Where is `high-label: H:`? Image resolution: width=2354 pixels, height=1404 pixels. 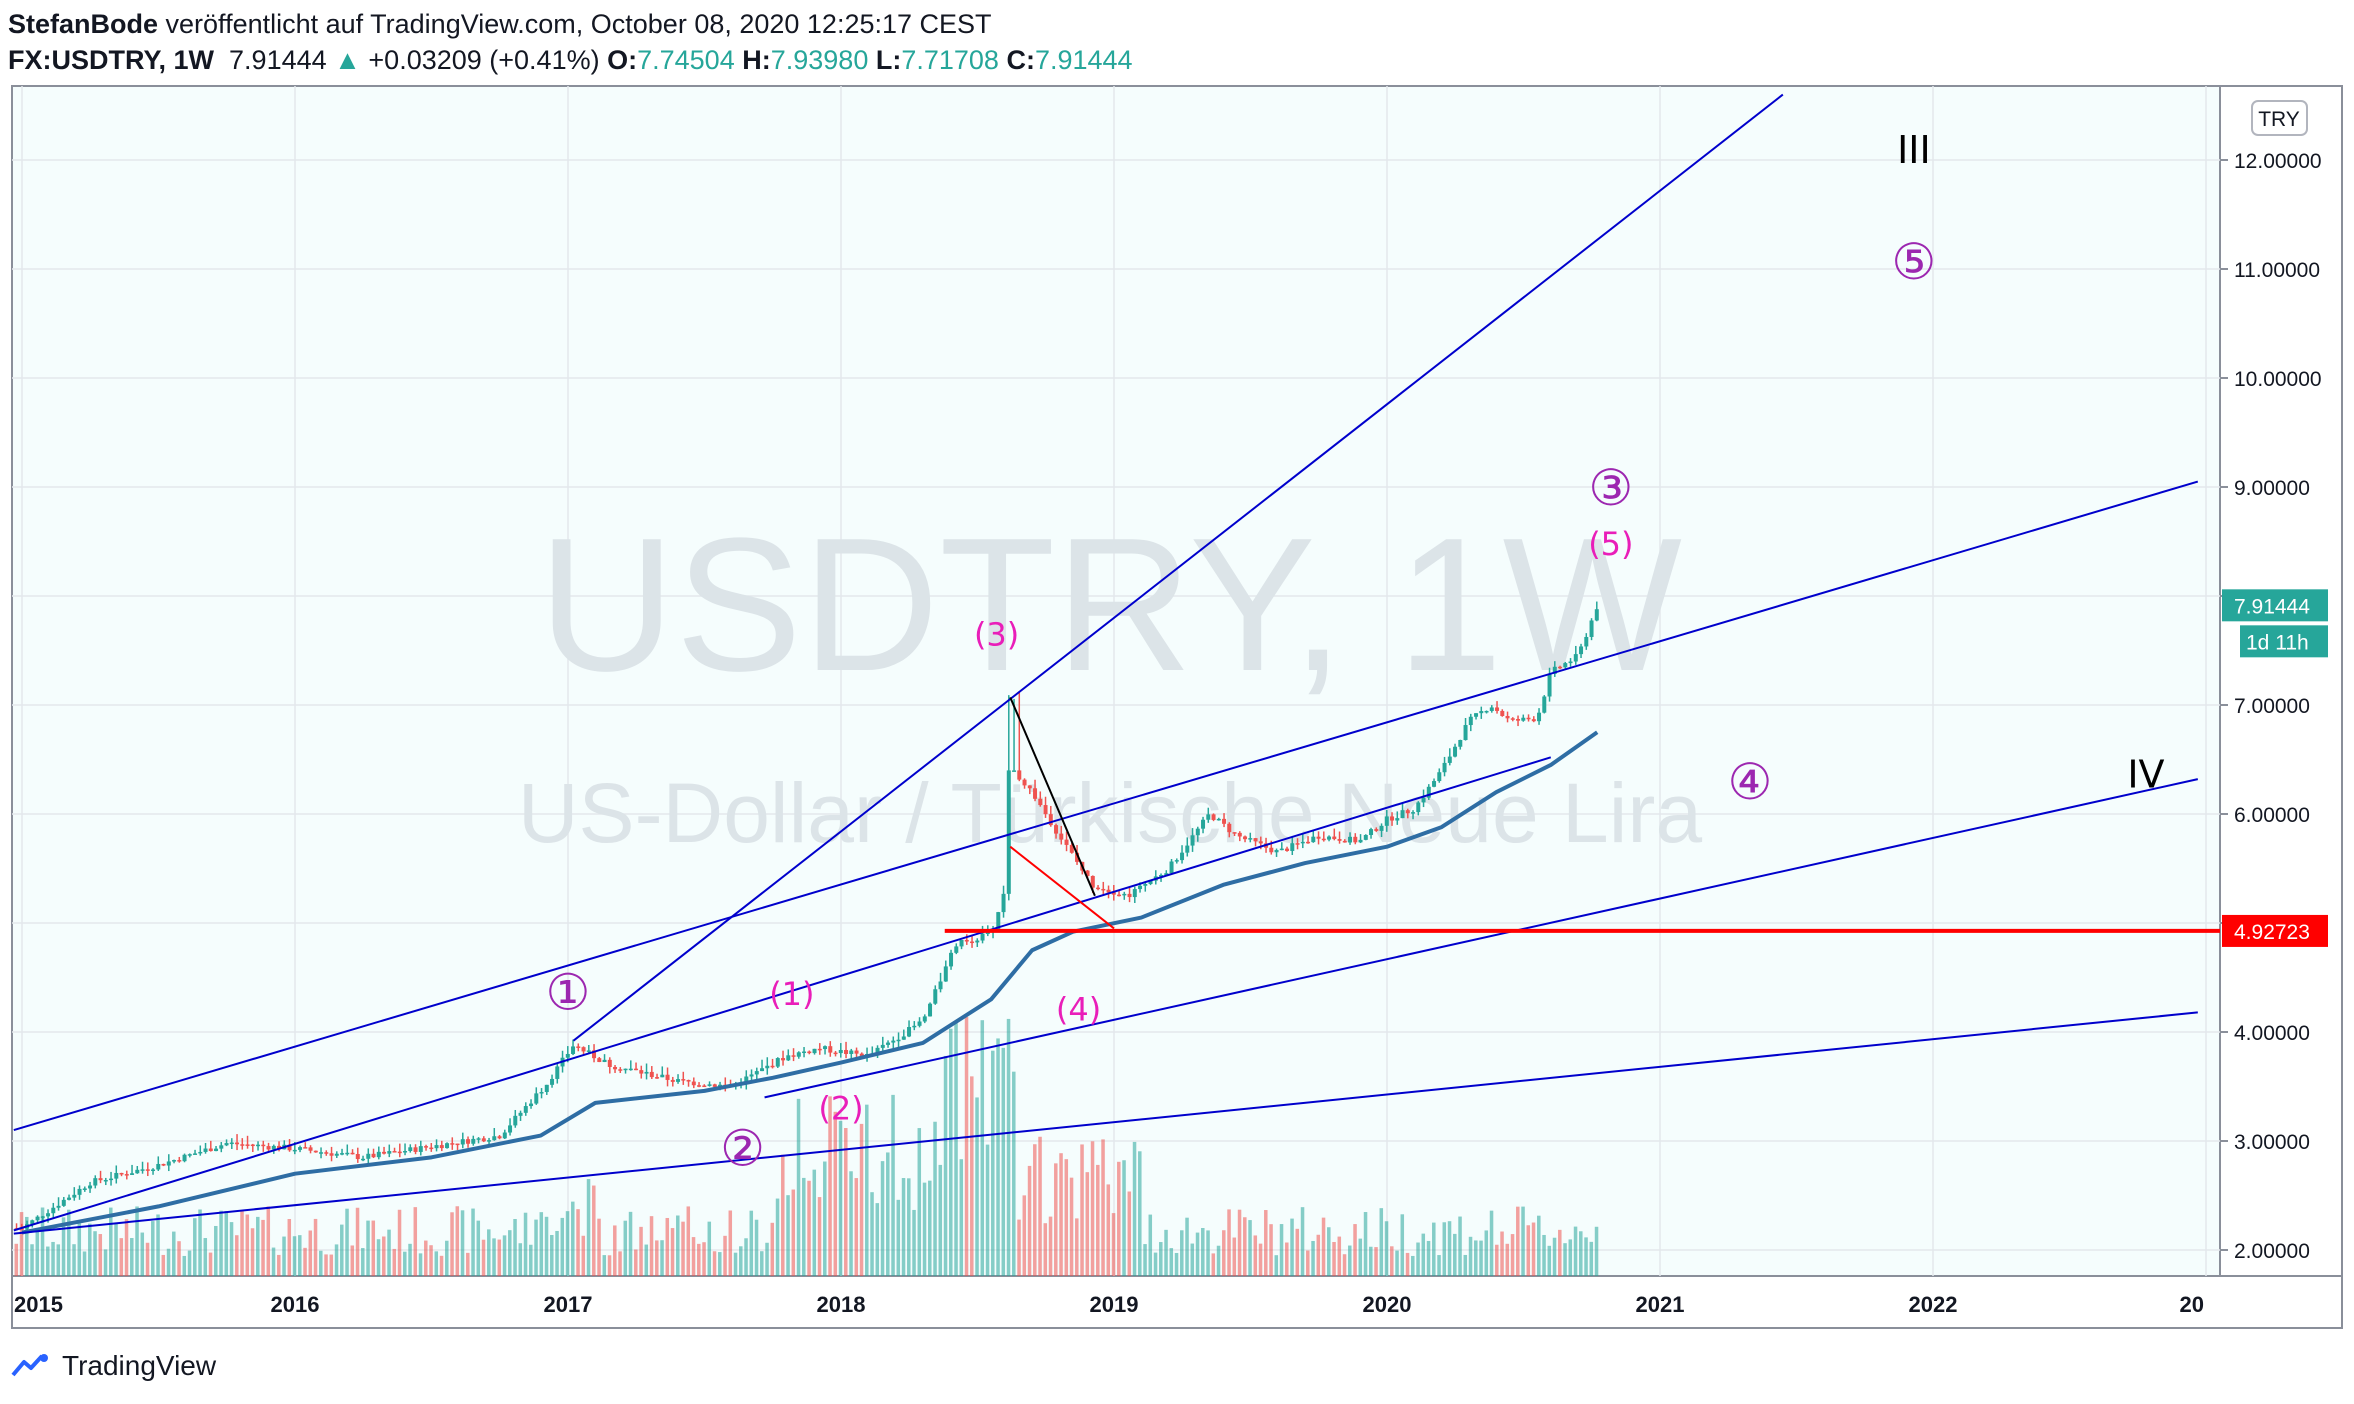
high-label: H: is located at coordinates (756, 60).